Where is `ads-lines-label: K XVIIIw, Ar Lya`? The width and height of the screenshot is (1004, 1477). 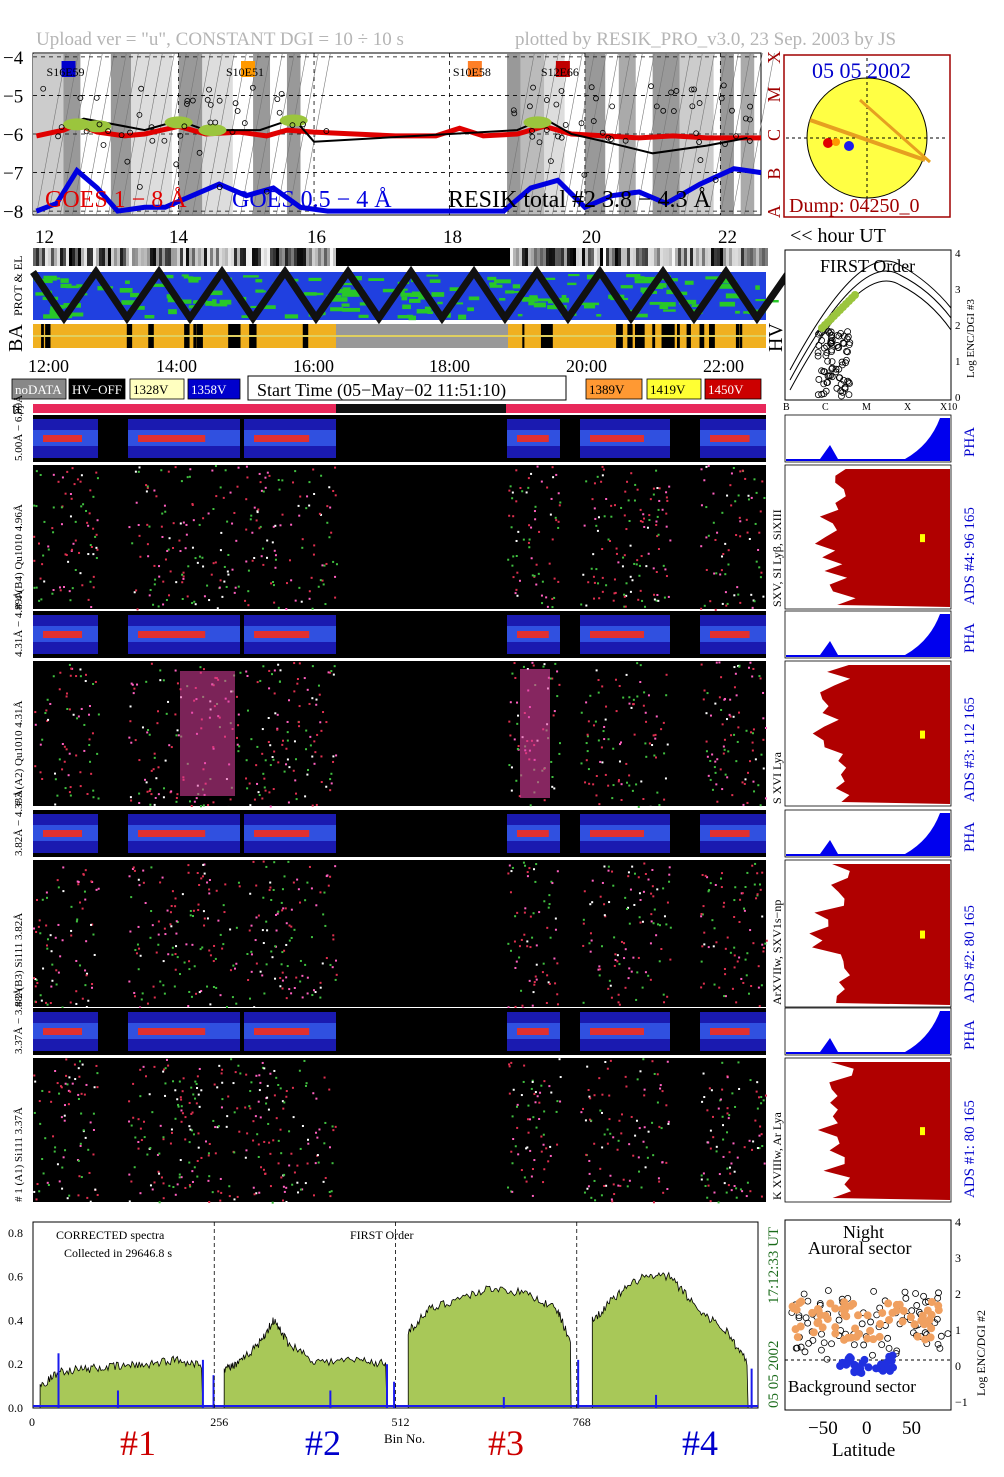
ads-lines-label: K XVIIIw, Ar Lya is located at coordinates (777, 1155).